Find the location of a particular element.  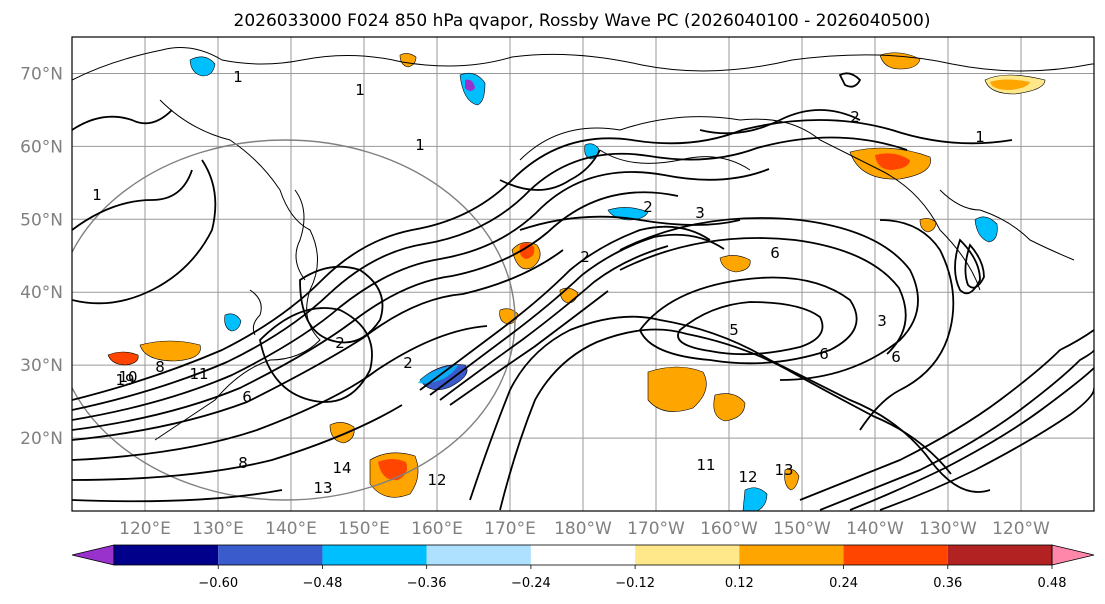

colorbar-tick-label: −0.60 is located at coordinates (218, 583).